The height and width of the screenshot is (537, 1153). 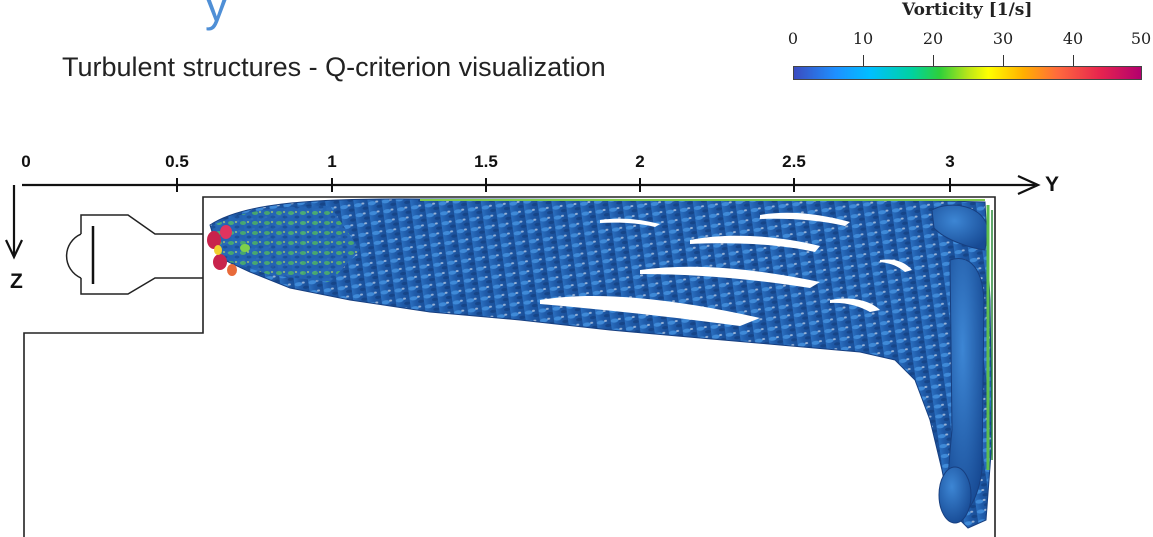 What do you see at coordinates (1141, 38) in the screenshot?
I see `colorbar-tick: 50` at bounding box center [1141, 38].